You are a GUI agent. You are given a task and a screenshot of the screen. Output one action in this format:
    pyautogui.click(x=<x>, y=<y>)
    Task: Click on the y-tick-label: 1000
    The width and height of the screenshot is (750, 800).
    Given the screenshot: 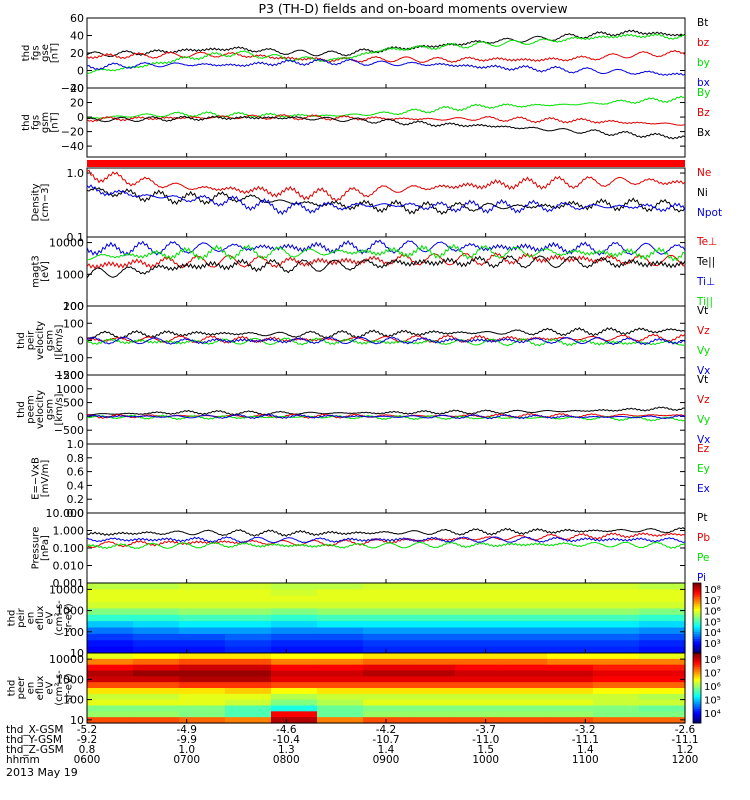 What is the action you would take?
    pyautogui.click(x=70, y=611)
    